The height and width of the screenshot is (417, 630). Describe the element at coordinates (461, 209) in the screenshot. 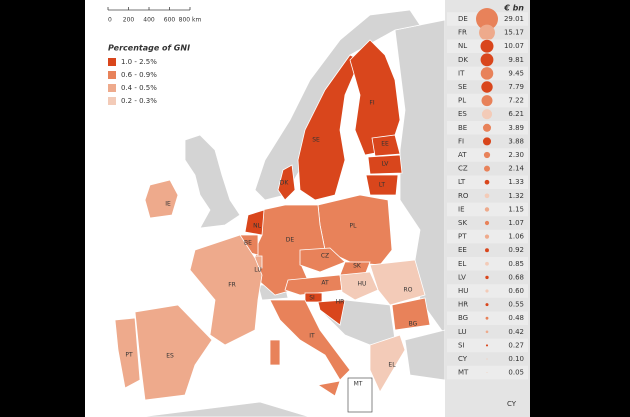

I see `row-code: IE` at that location.